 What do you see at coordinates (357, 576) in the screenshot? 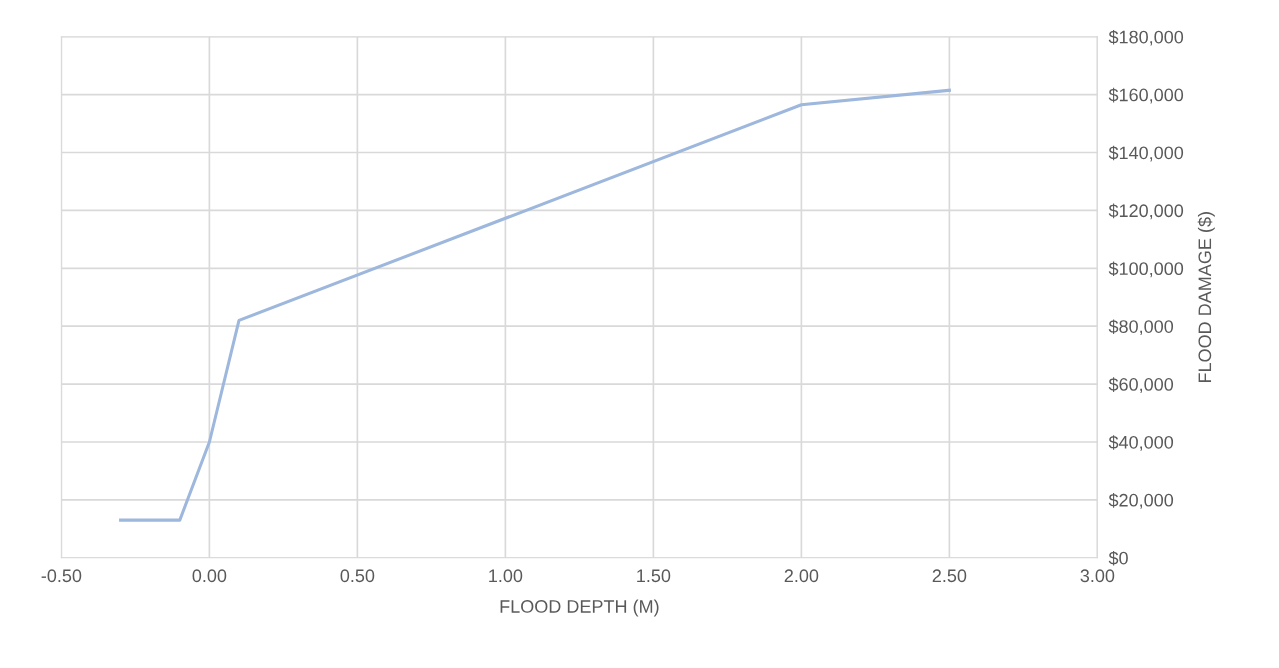
I see `x-tick-label: 0.50` at bounding box center [357, 576].